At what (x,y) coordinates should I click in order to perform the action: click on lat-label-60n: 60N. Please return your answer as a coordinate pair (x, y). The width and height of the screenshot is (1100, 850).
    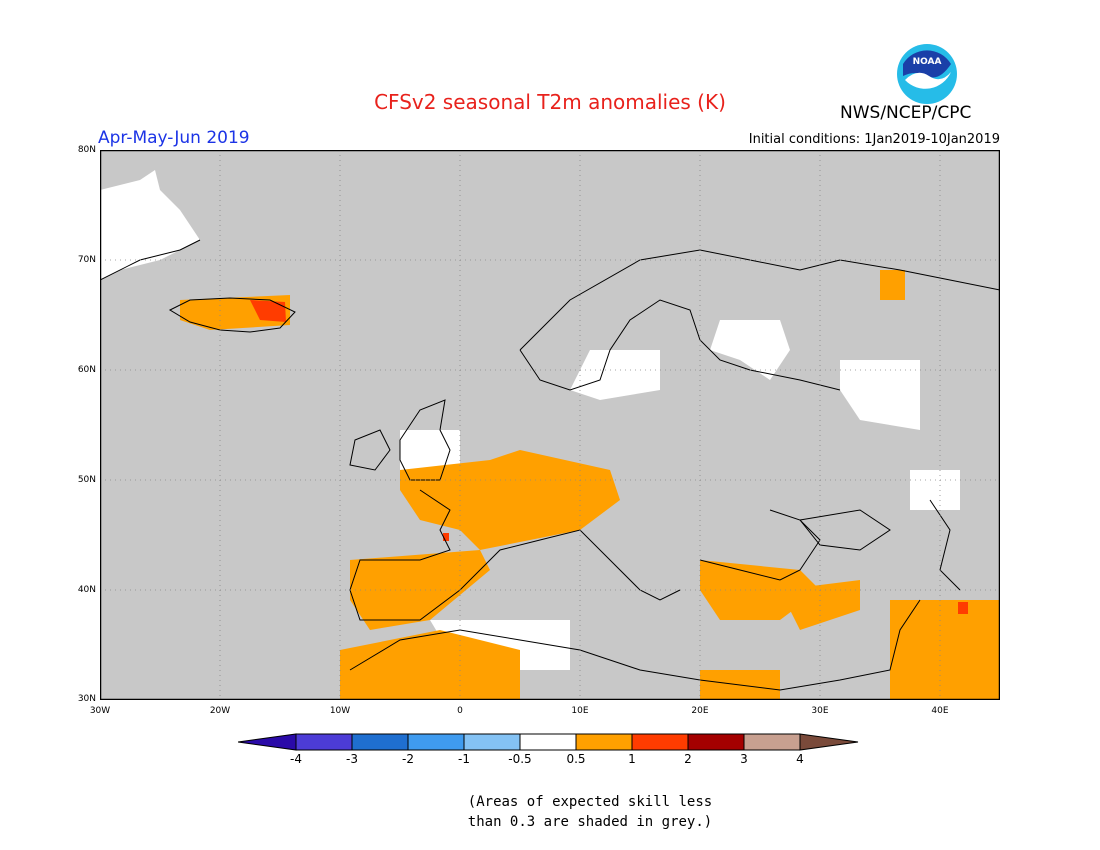
    Looking at the image, I should click on (86, 370).